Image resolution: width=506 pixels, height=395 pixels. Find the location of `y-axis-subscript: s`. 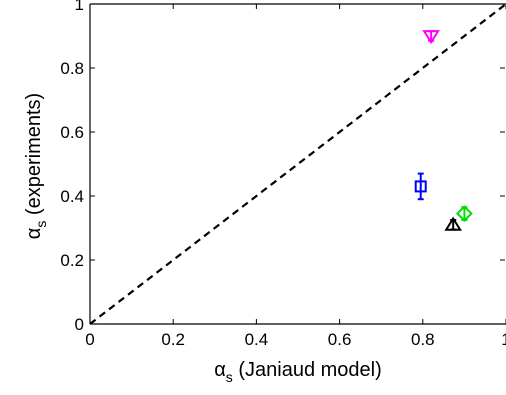

y-axis-subscript: s is located at coordinates (41, 224).